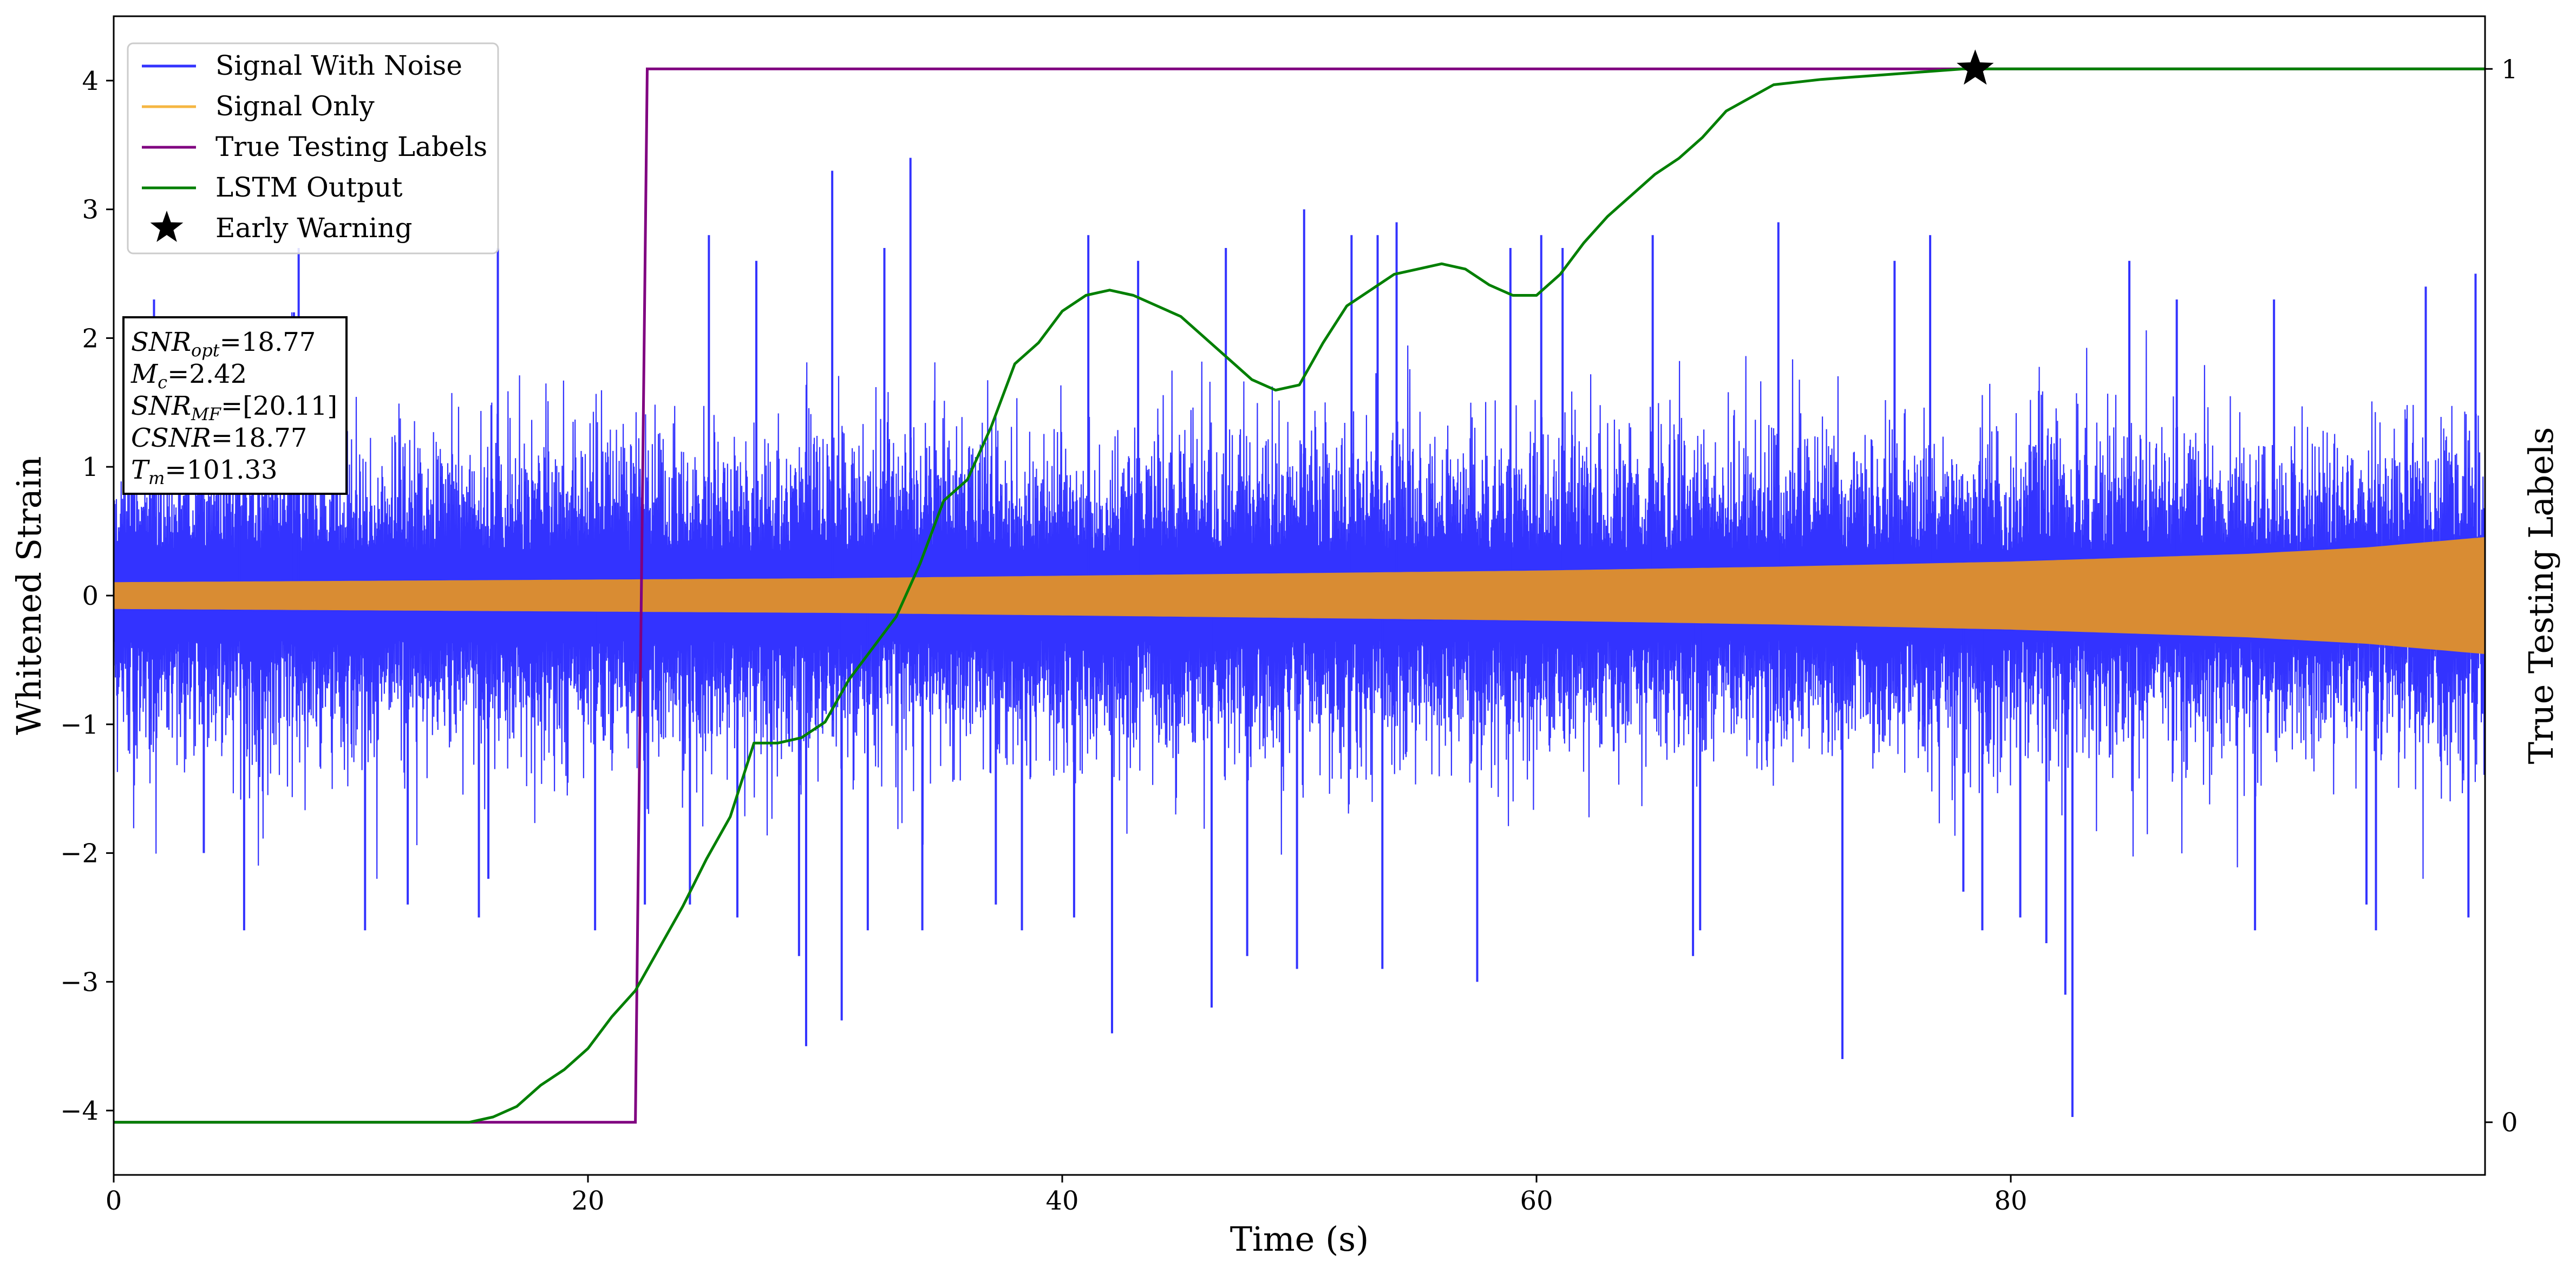 Image resolution: width=2576 pixels, height=1274 pixels. What do you see at coordinates (79, 725) in the screenshot?
I see `y-tick-label: −1` at bounding box center [79, 725].